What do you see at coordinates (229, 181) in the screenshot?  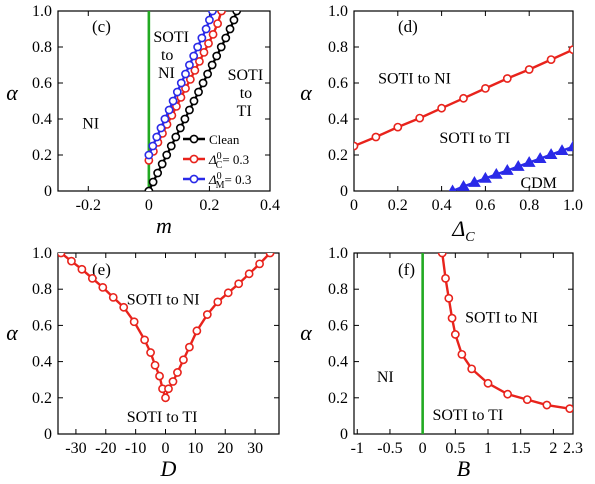 I see `legend-label: Δ0 M= 0.3` at bounding box center [229, 181].